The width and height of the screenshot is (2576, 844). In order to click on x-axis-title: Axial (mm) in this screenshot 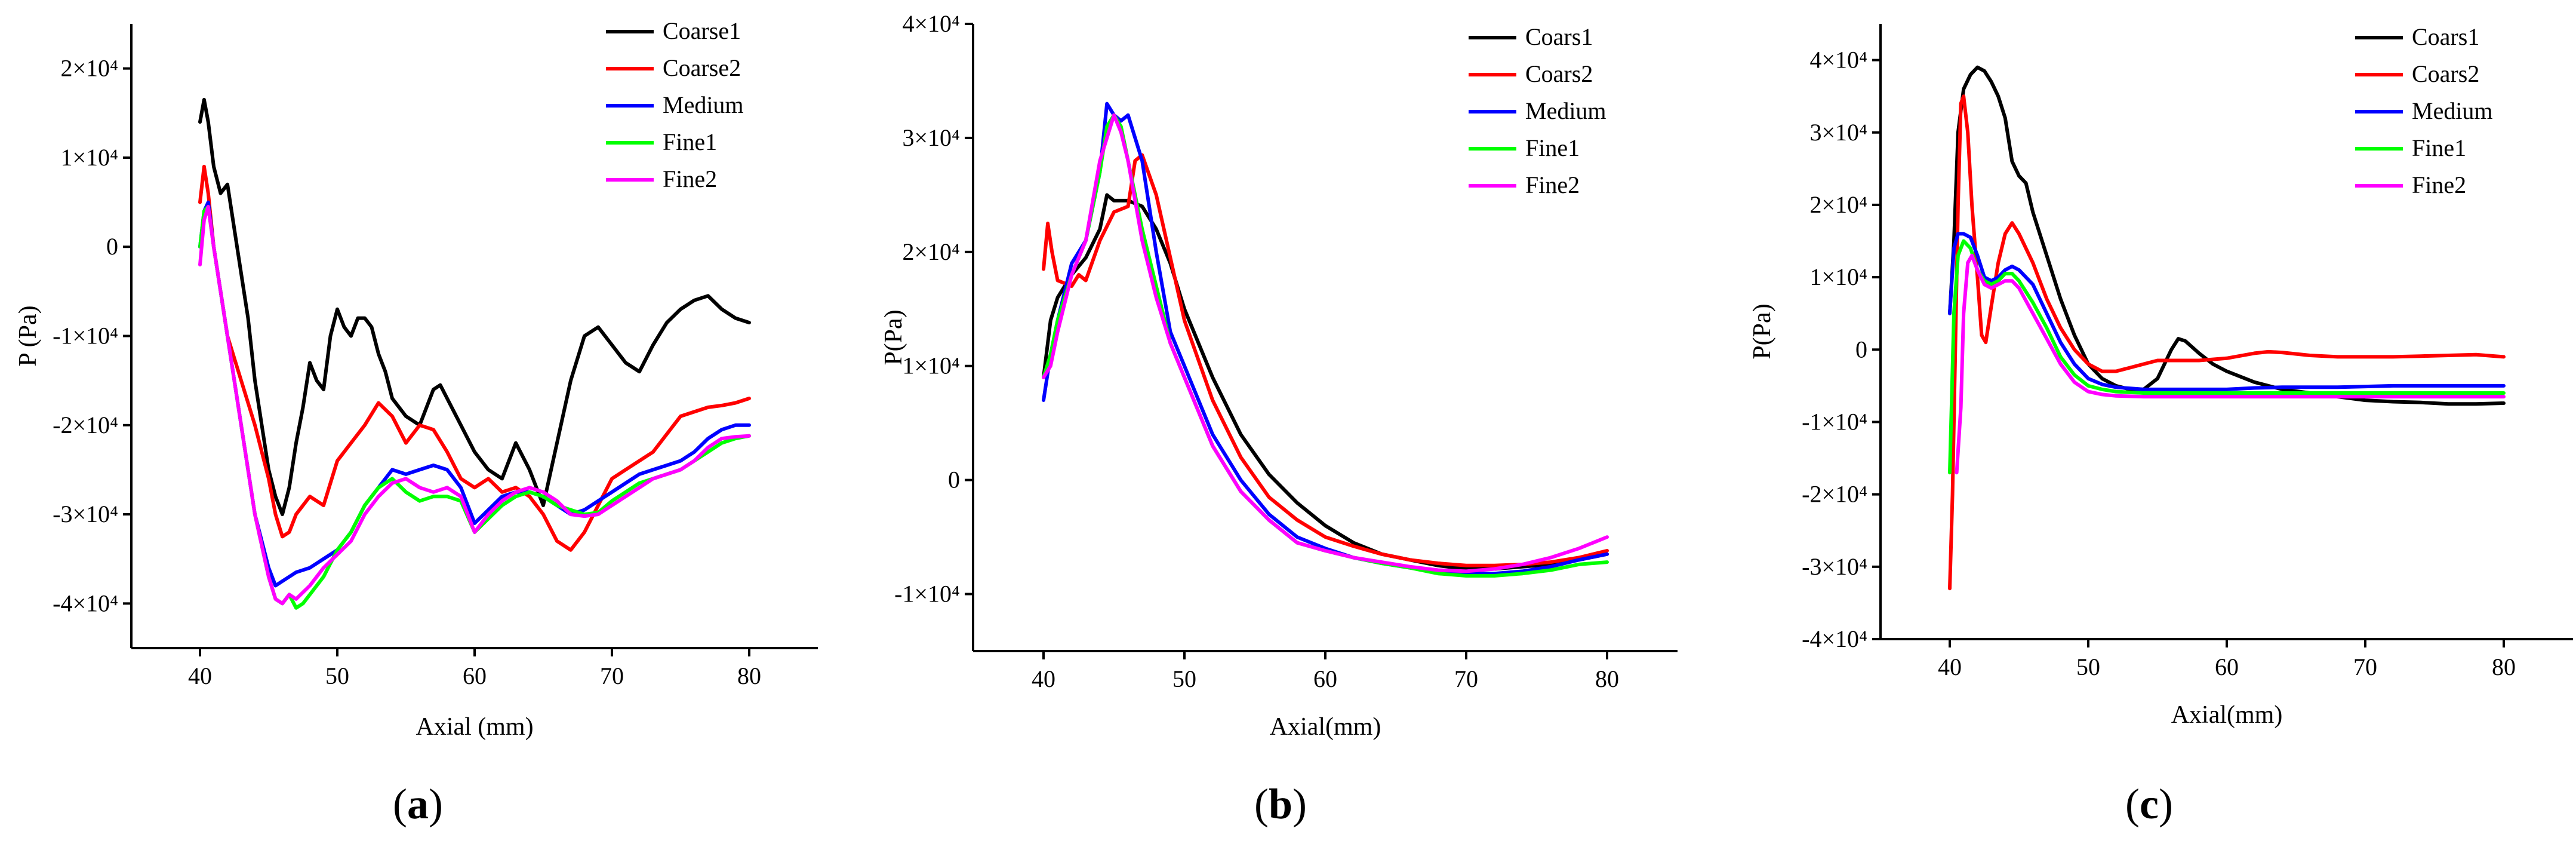, I will do `click(474, 727)`.